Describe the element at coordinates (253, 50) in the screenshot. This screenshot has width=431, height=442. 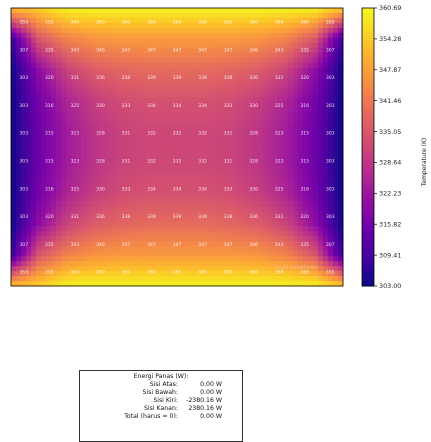
I see `cell-value-label: 346` at that location.